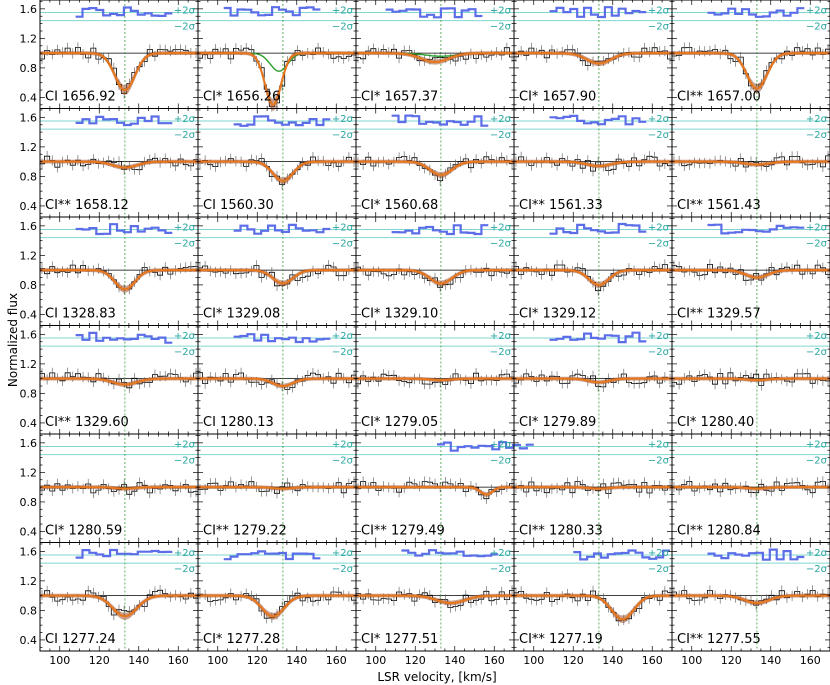 The width and height of the screenshot is (830, 685). Describe the element at coordinates (593, 54) in the screenshot. I see `panel: +2σ −2σ CI* 1657.90` at that location.